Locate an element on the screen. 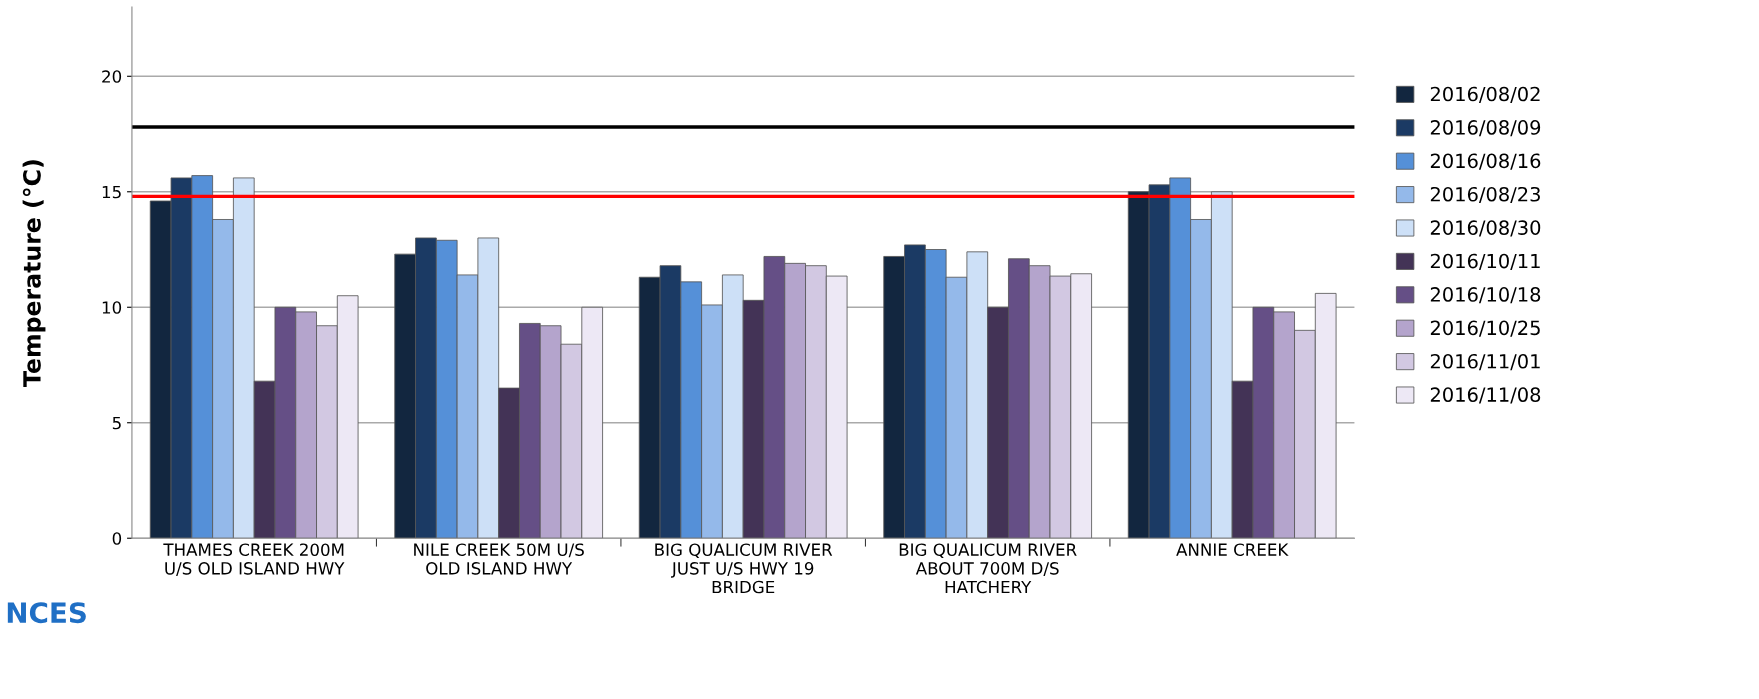 Image resolution: width=1759 pixels, height=699 pixels. legend-label: 2016/10/25 is located at coordinates (1485, 328).